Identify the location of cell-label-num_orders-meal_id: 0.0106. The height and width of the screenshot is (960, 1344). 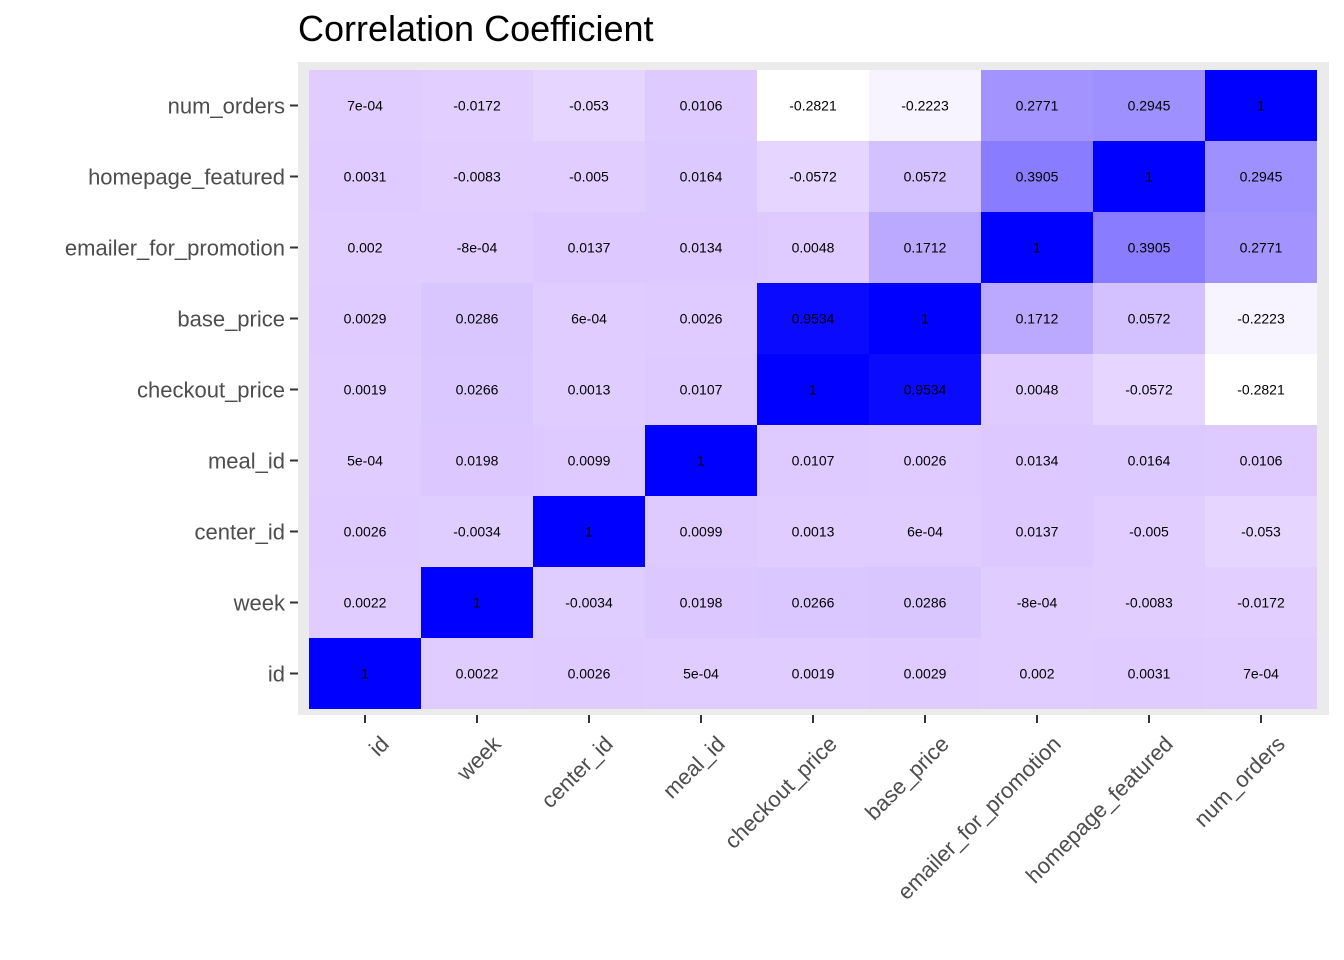
(701, 106).